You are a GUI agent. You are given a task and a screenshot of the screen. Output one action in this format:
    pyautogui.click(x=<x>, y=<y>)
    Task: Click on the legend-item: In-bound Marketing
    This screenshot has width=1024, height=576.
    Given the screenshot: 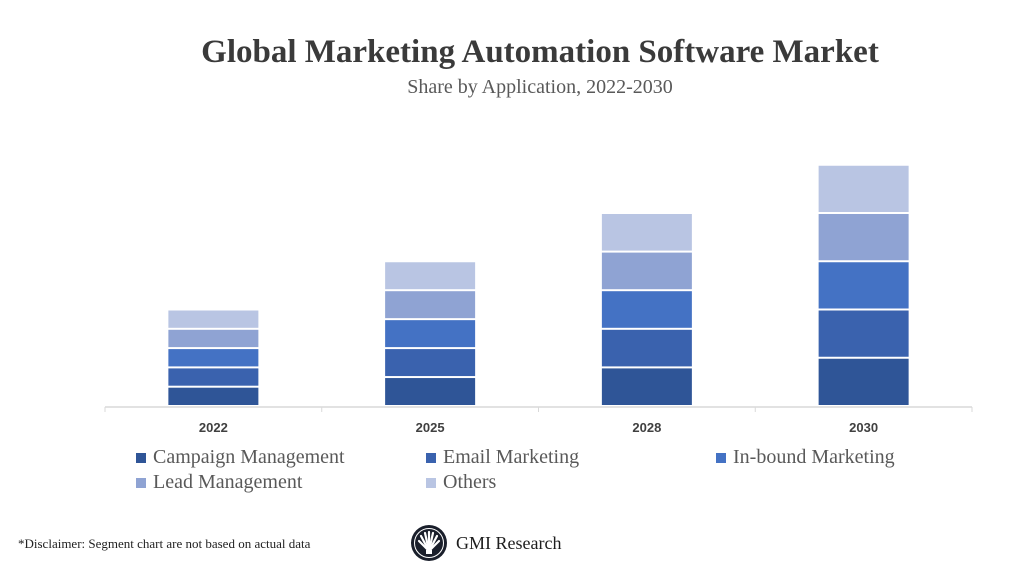 What is the action you would take?
    pyautogui.click(x=836, y=457)
    